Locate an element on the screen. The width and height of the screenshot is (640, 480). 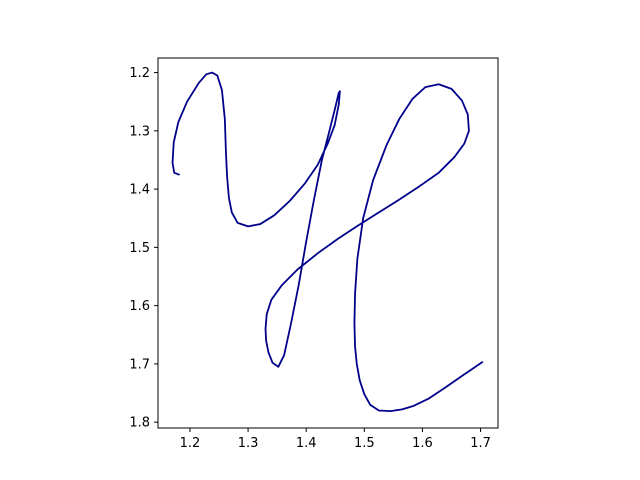
x-tick-label: 1.3 is located at coordinates (248, 443).